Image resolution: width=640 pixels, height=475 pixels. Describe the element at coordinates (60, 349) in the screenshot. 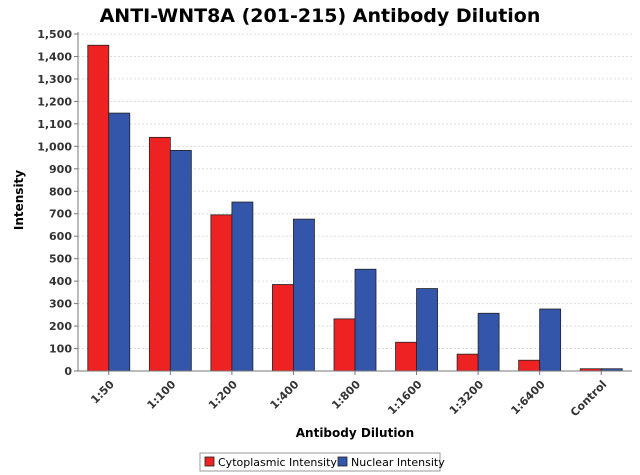

I see `y-tick-label: 100` at that location.